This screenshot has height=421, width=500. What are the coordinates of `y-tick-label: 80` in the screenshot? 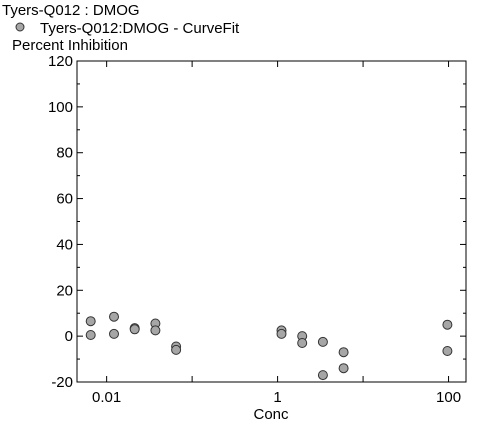 It's located at (64, 153).